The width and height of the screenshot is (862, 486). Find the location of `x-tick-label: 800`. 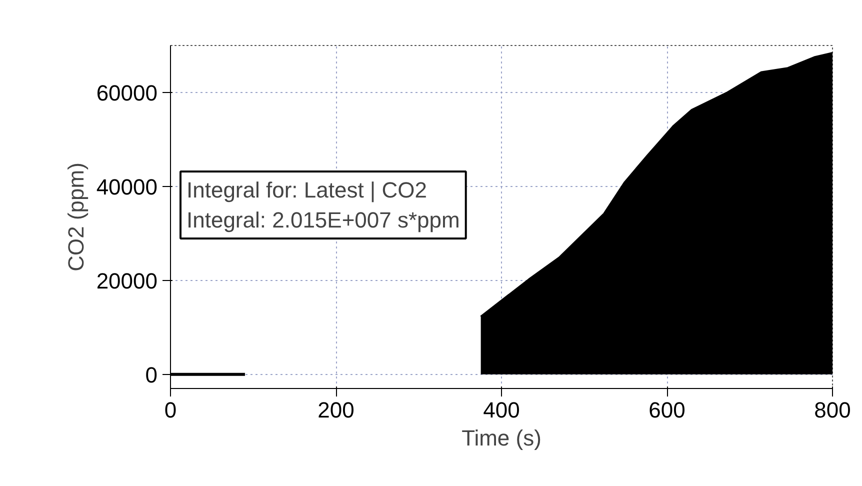

x-tick-label: 800 is located at coordinates (832, 410).